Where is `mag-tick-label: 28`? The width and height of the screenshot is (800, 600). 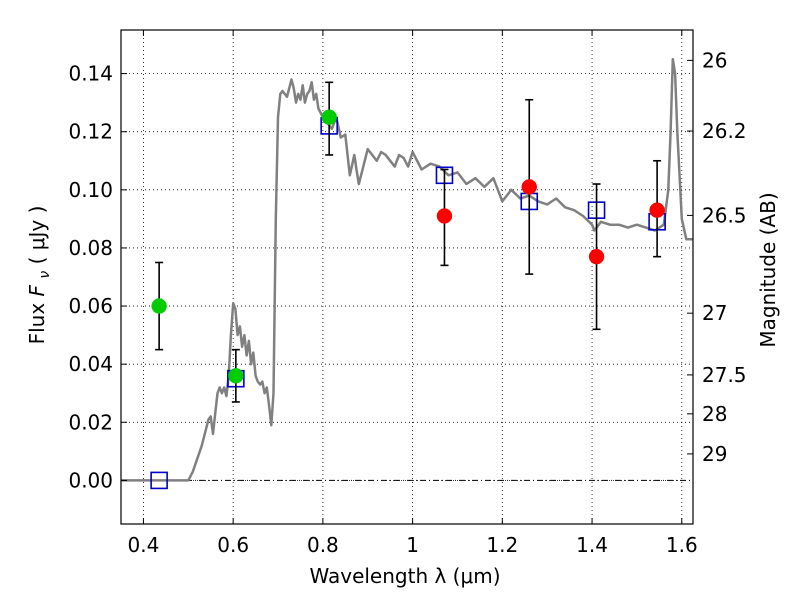
mag-tick-label: 28 is located at coordinates (714, 414).